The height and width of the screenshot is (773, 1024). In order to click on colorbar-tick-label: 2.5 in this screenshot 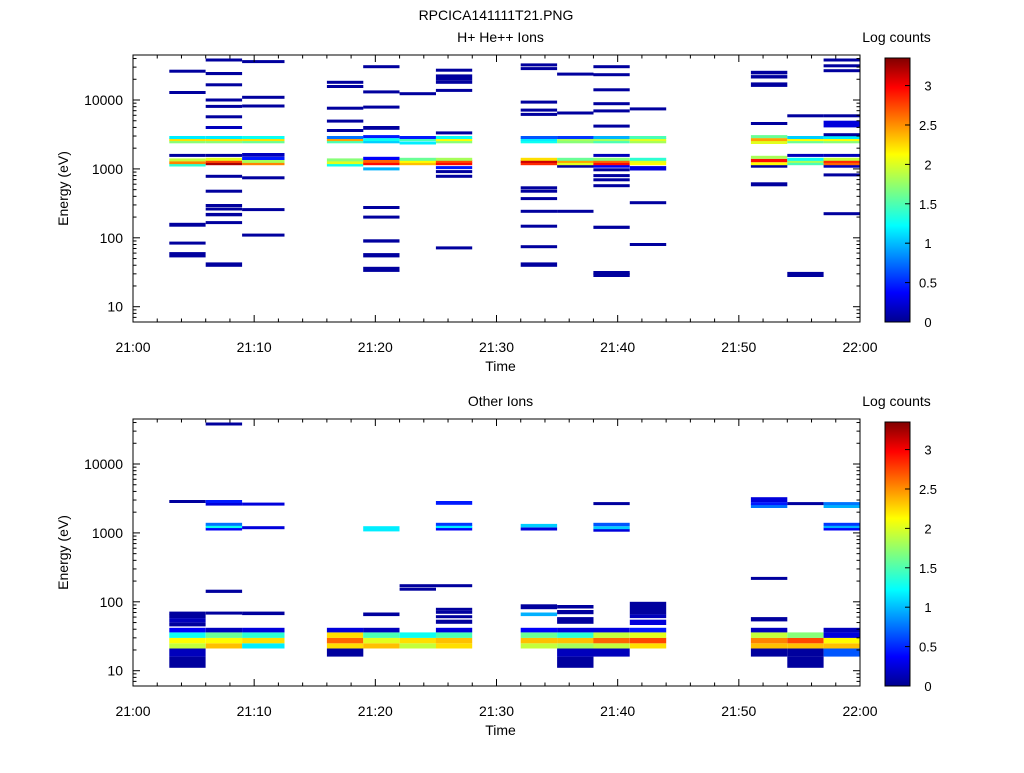, I will do `click(928, 125)`.